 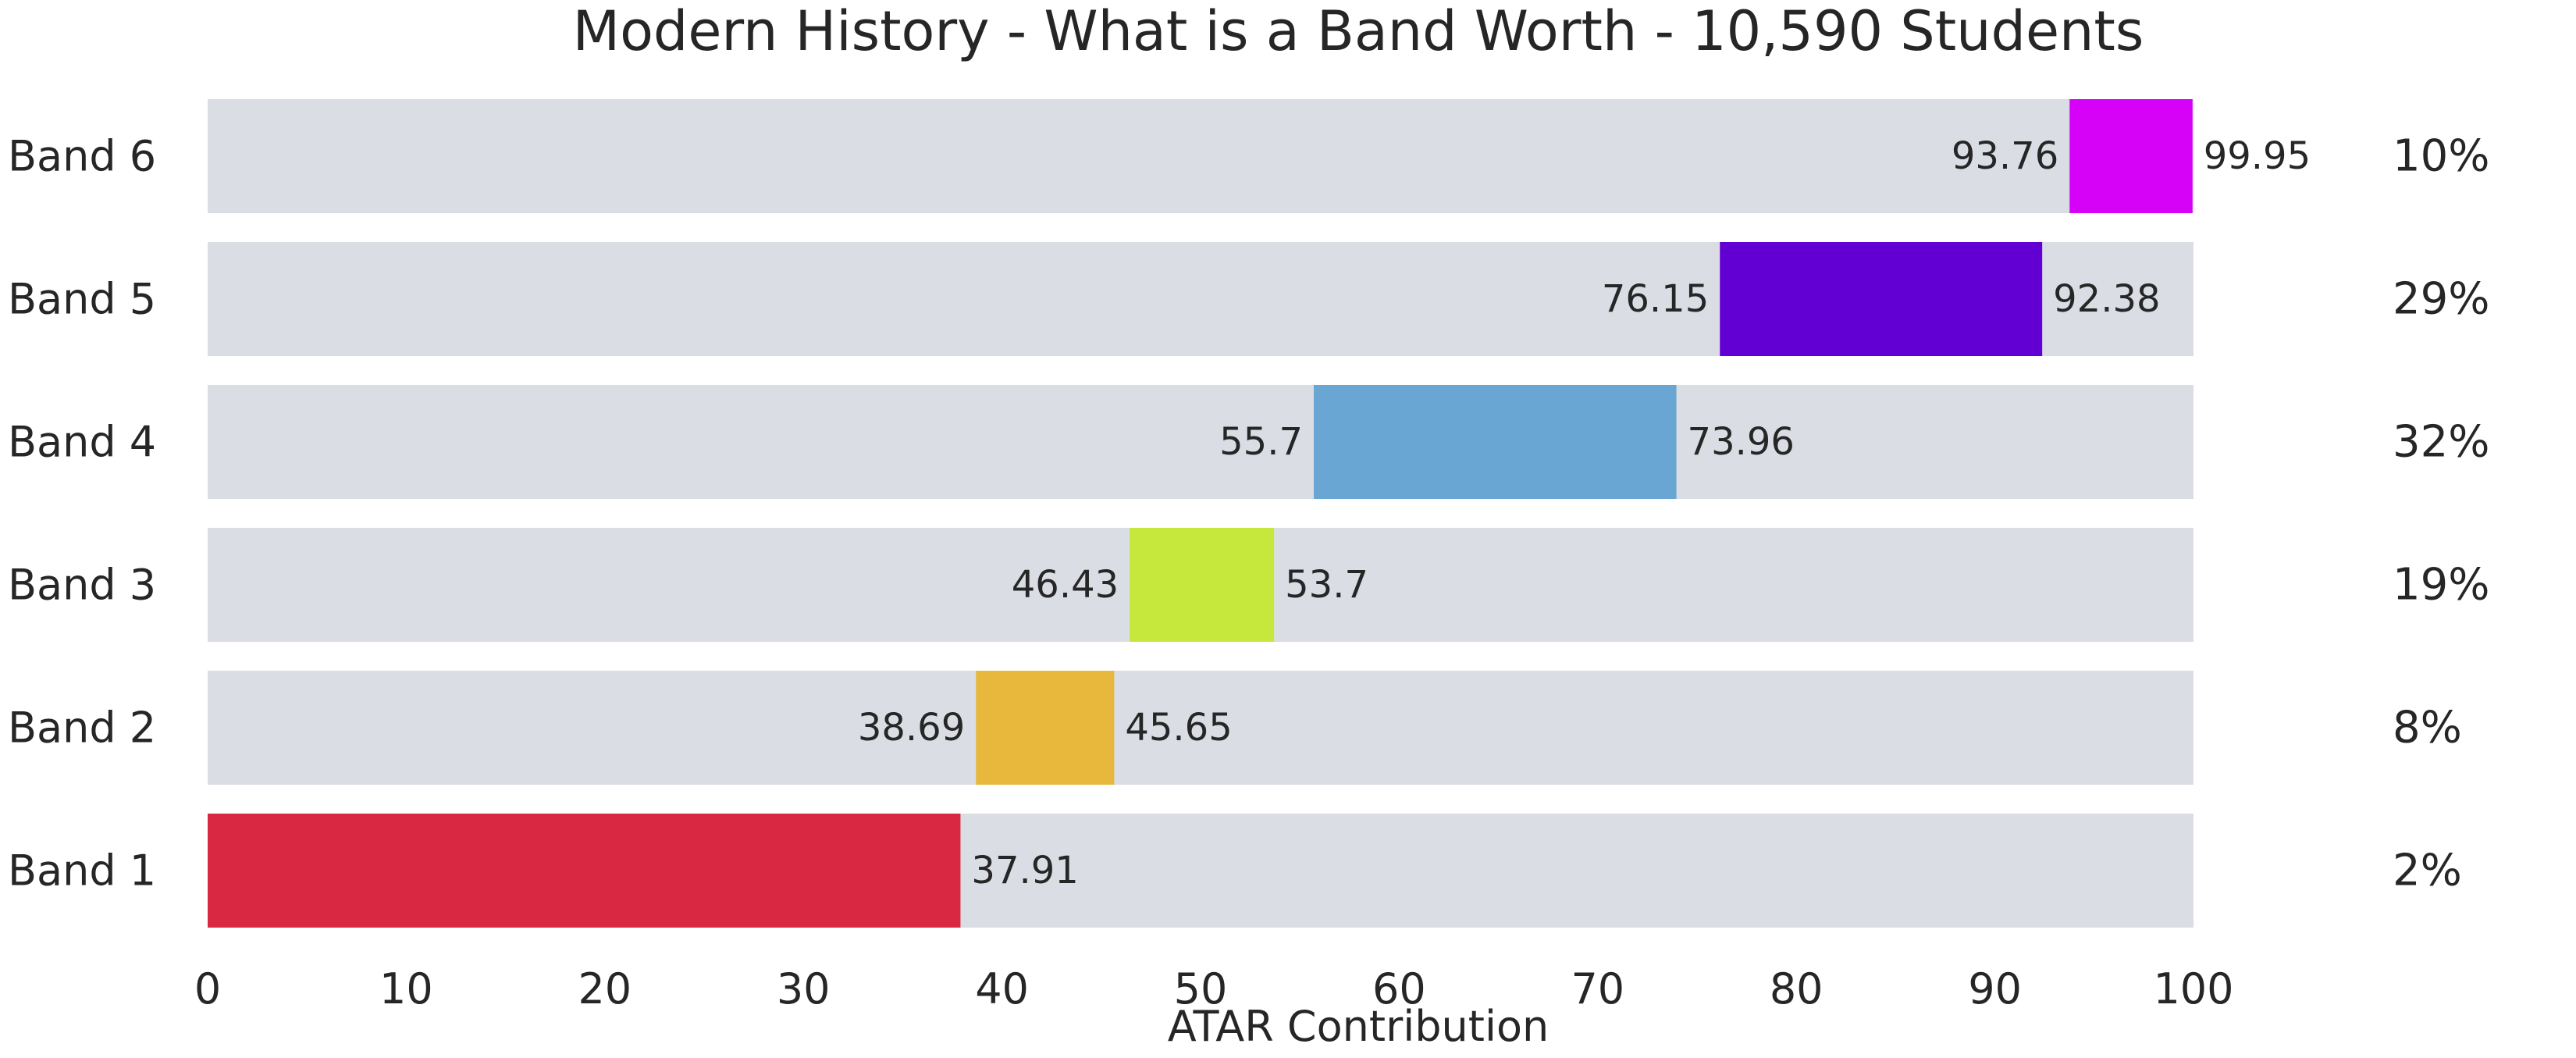 What do you see at coordinates (1881, 299) in the screenshot?
I see `band-5-range-bar` at bounding box center [1881, 299].